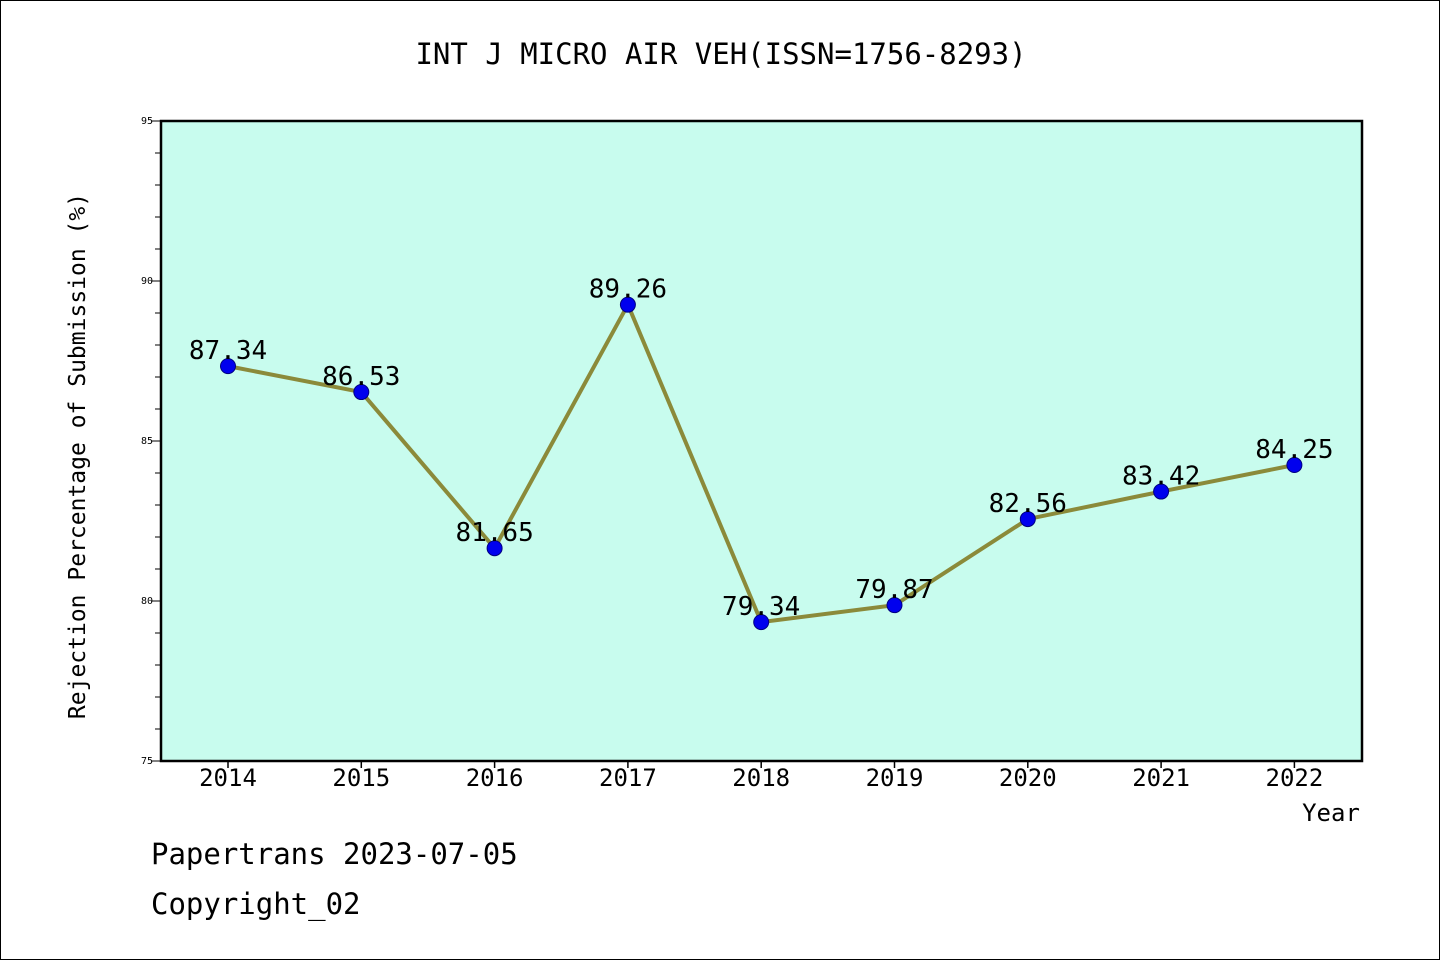 The height and width of the screenshot is (961, 1440). I want to click on x-tick-label: 2022, so click(1295, 778).